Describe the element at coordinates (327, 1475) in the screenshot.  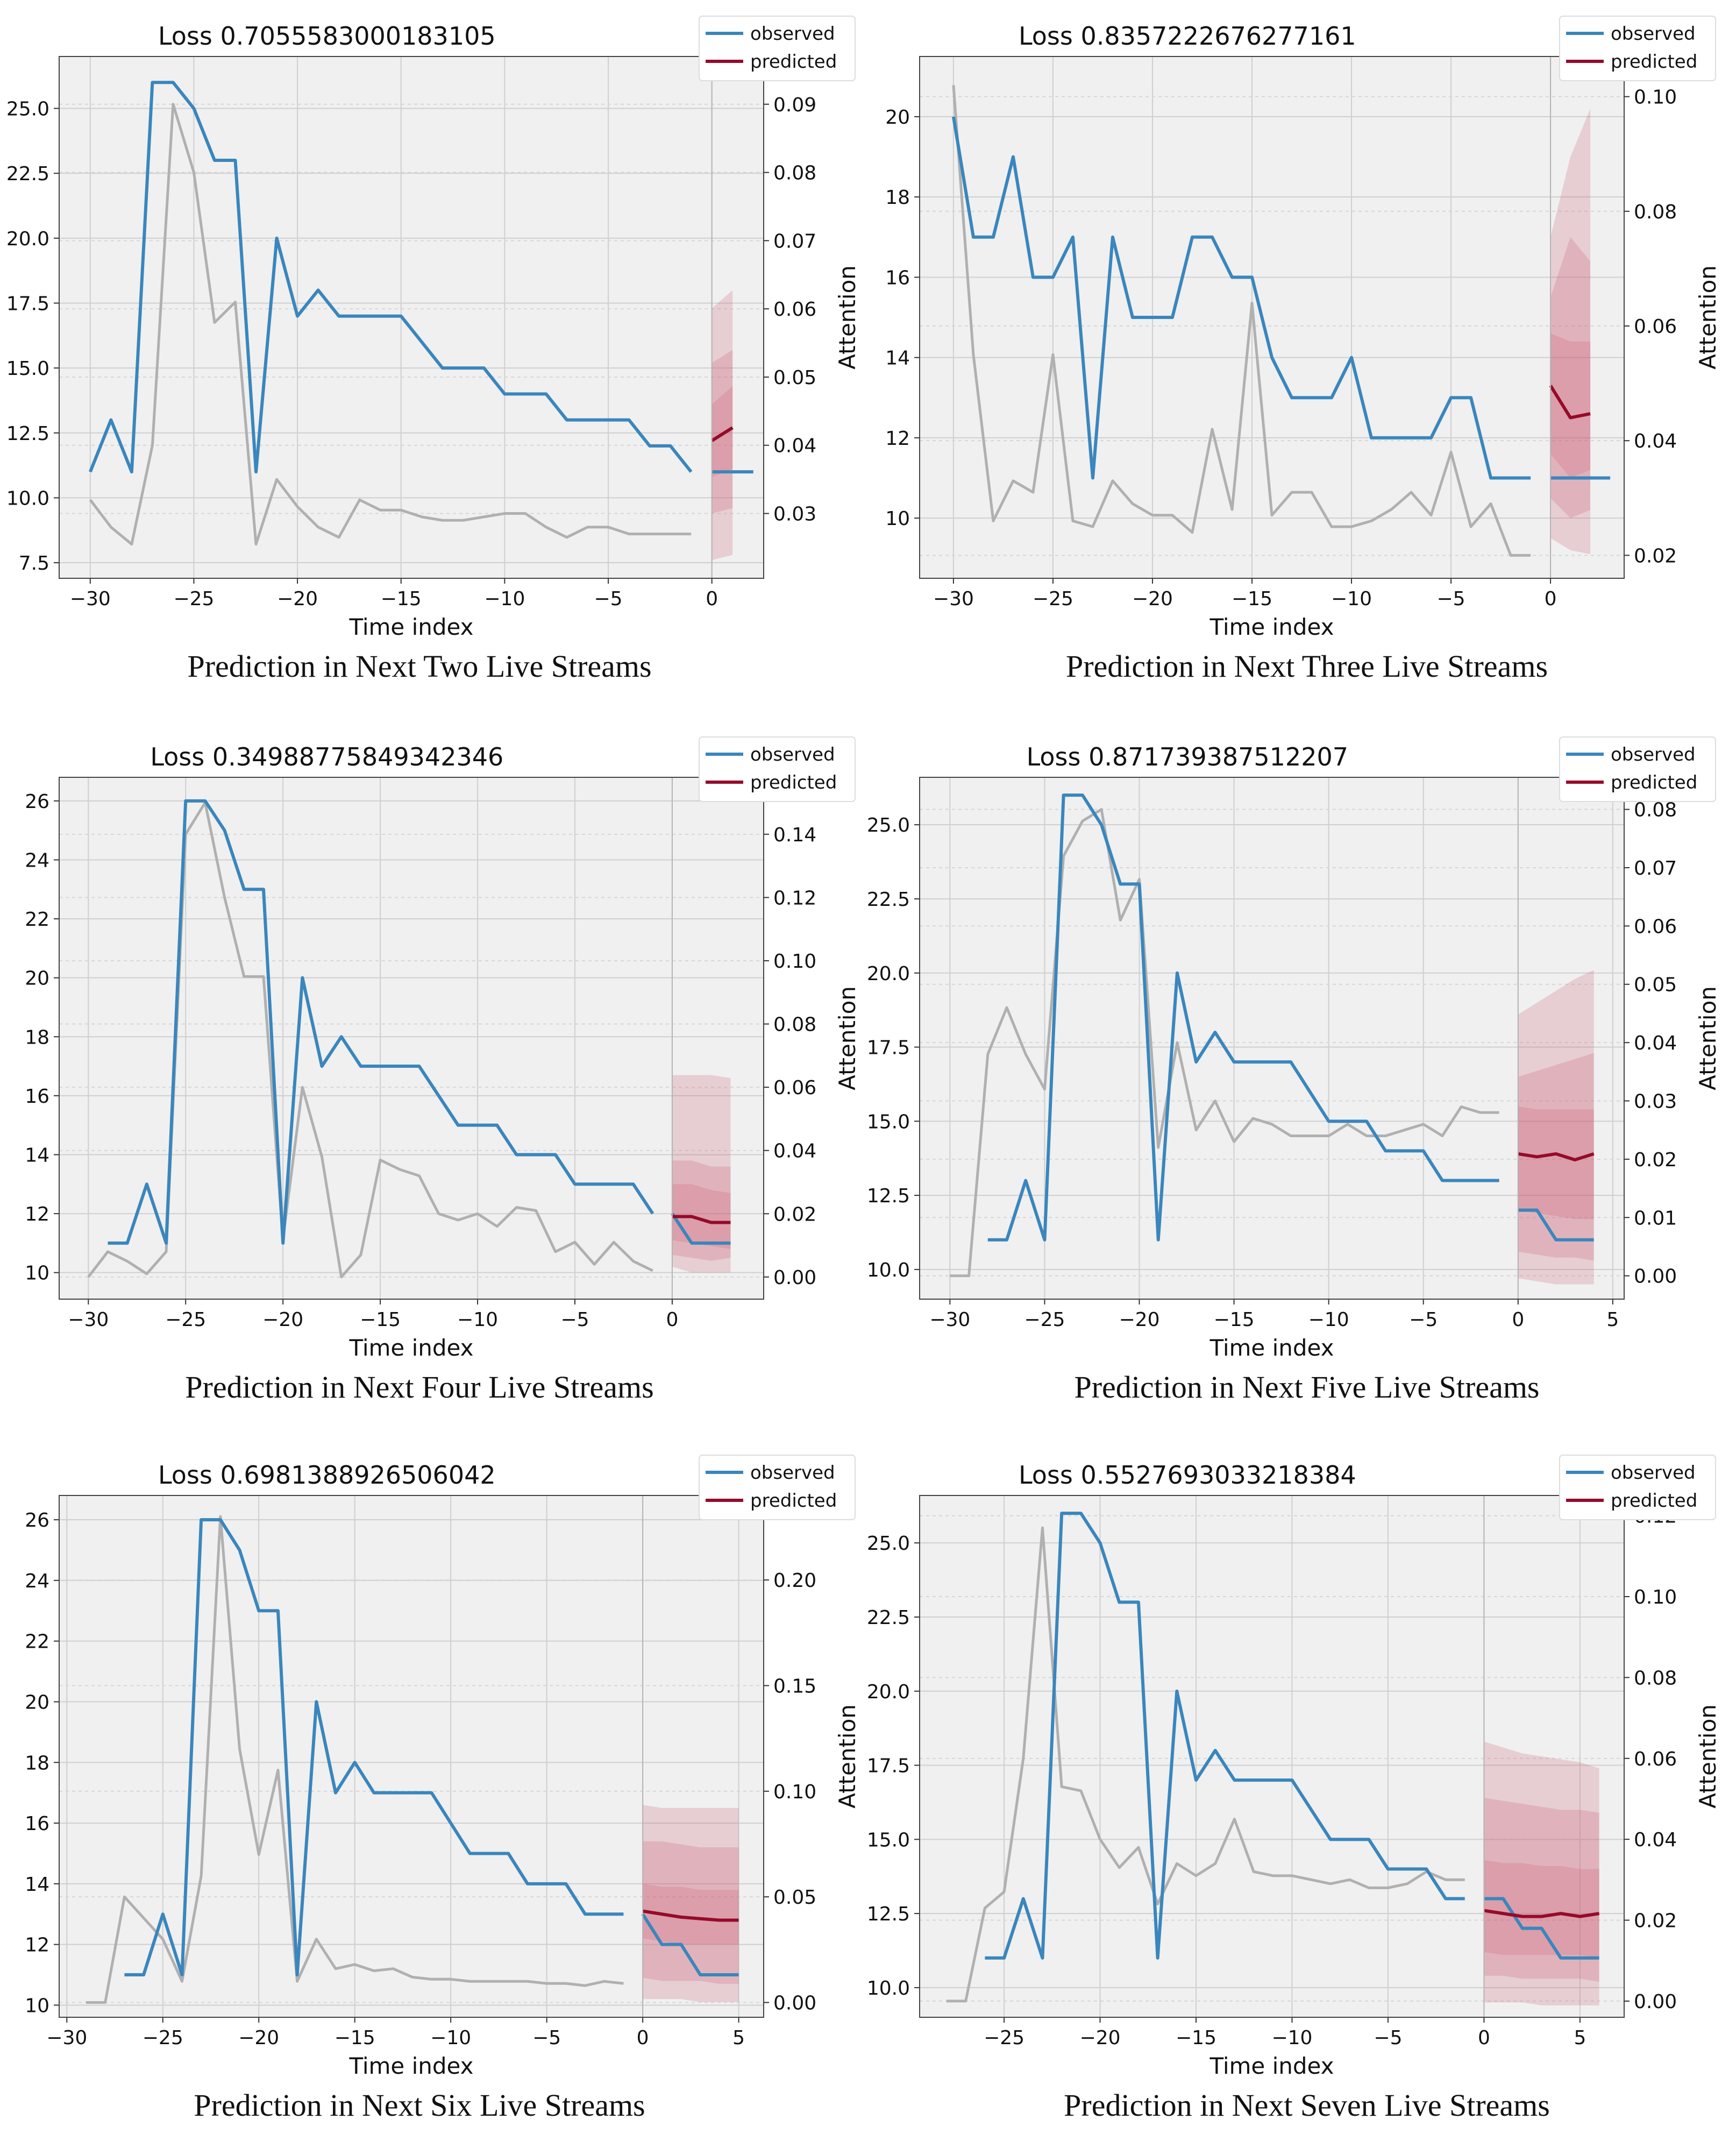
I see `chart-title: Loss 0.6981388926506042` at that location.